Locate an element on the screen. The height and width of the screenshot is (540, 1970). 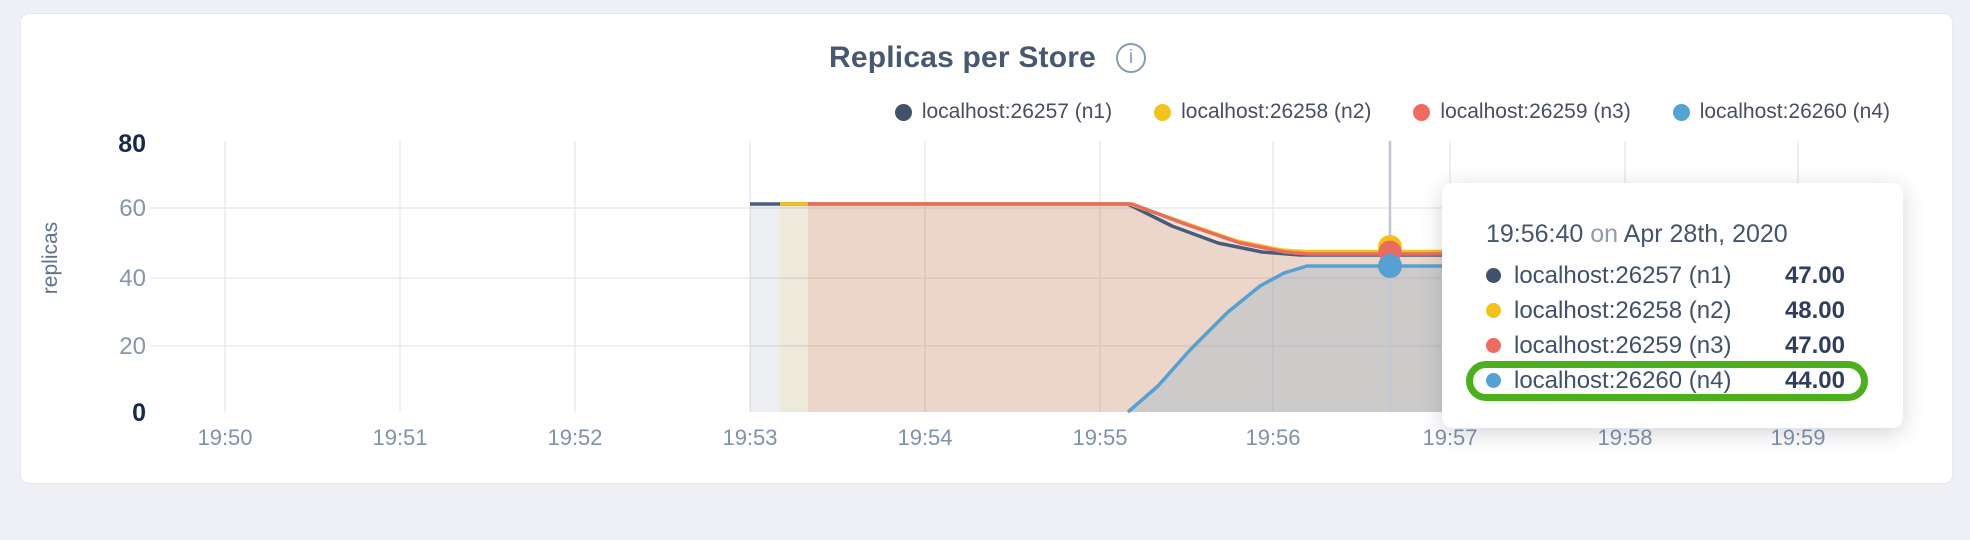
x-tick-1950: 19:50 is located at coordinates (224, 437).